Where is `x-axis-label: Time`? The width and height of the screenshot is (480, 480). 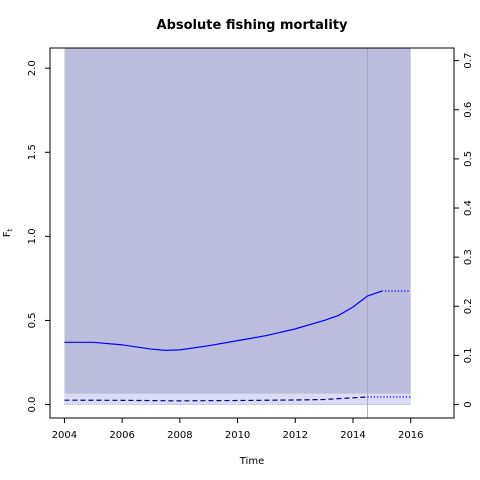
x-axis-label: Time is located at coordinates (251, 461).